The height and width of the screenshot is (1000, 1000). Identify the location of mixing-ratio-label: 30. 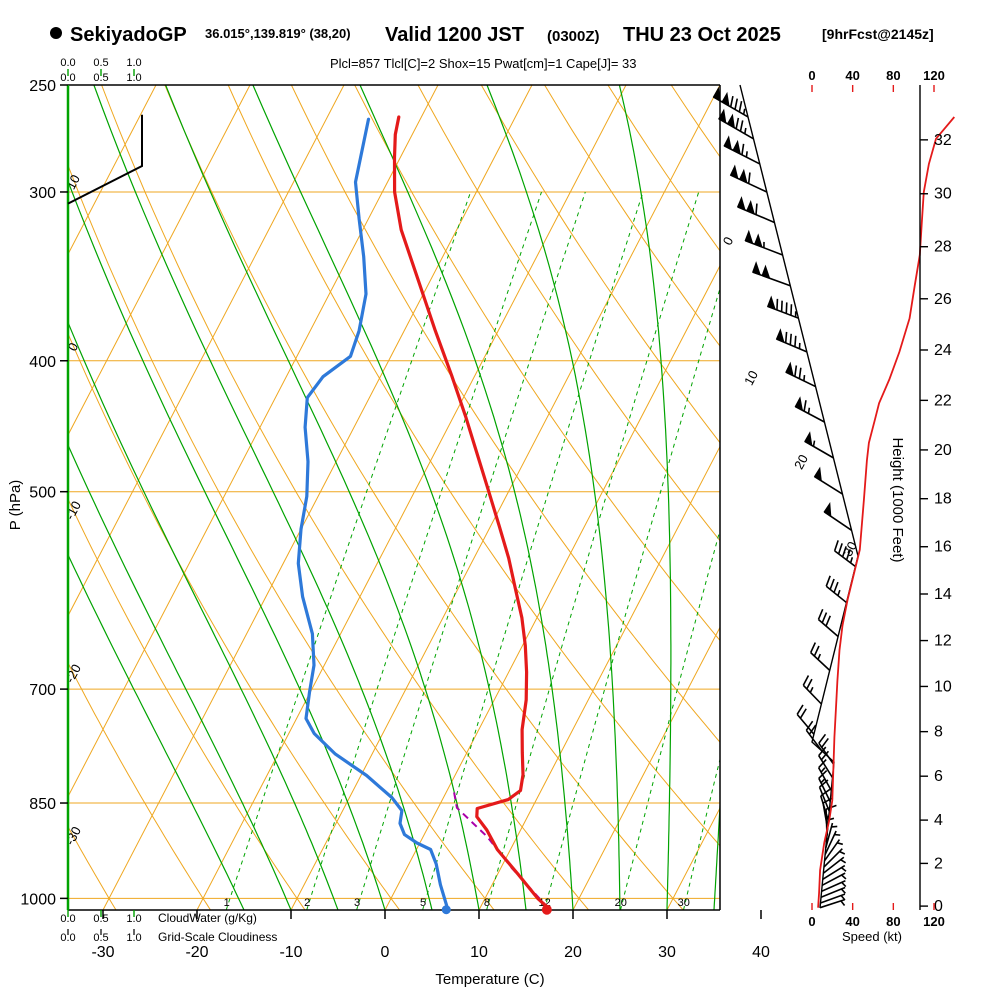
(684, 903).